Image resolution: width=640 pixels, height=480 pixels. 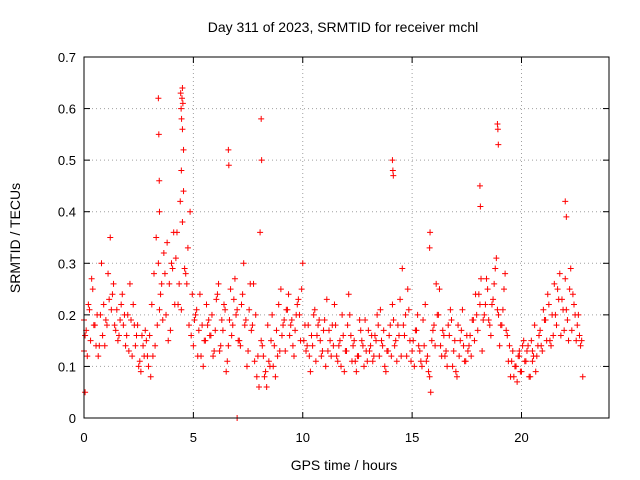 I want to click on y-axis-label: SRMTID / TECUs, so click(x=15, y=238).